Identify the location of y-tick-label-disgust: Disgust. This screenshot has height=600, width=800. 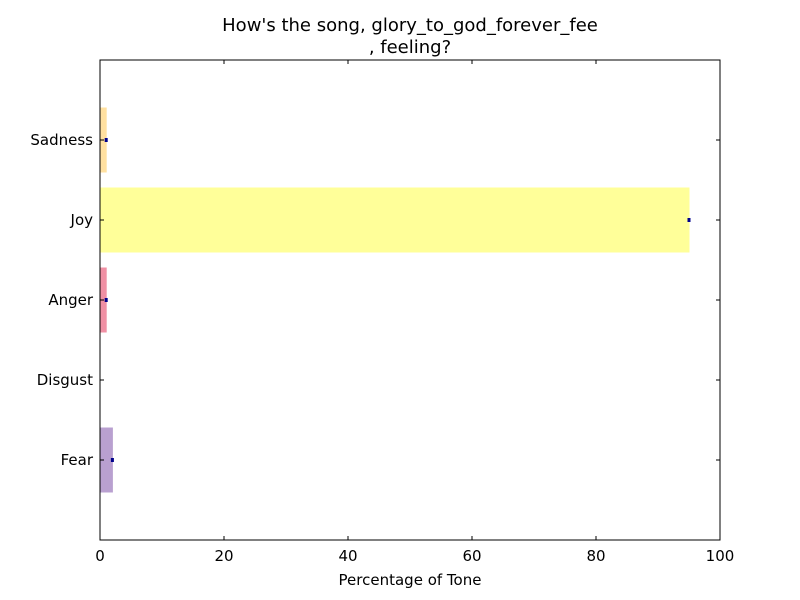
(65, 380).